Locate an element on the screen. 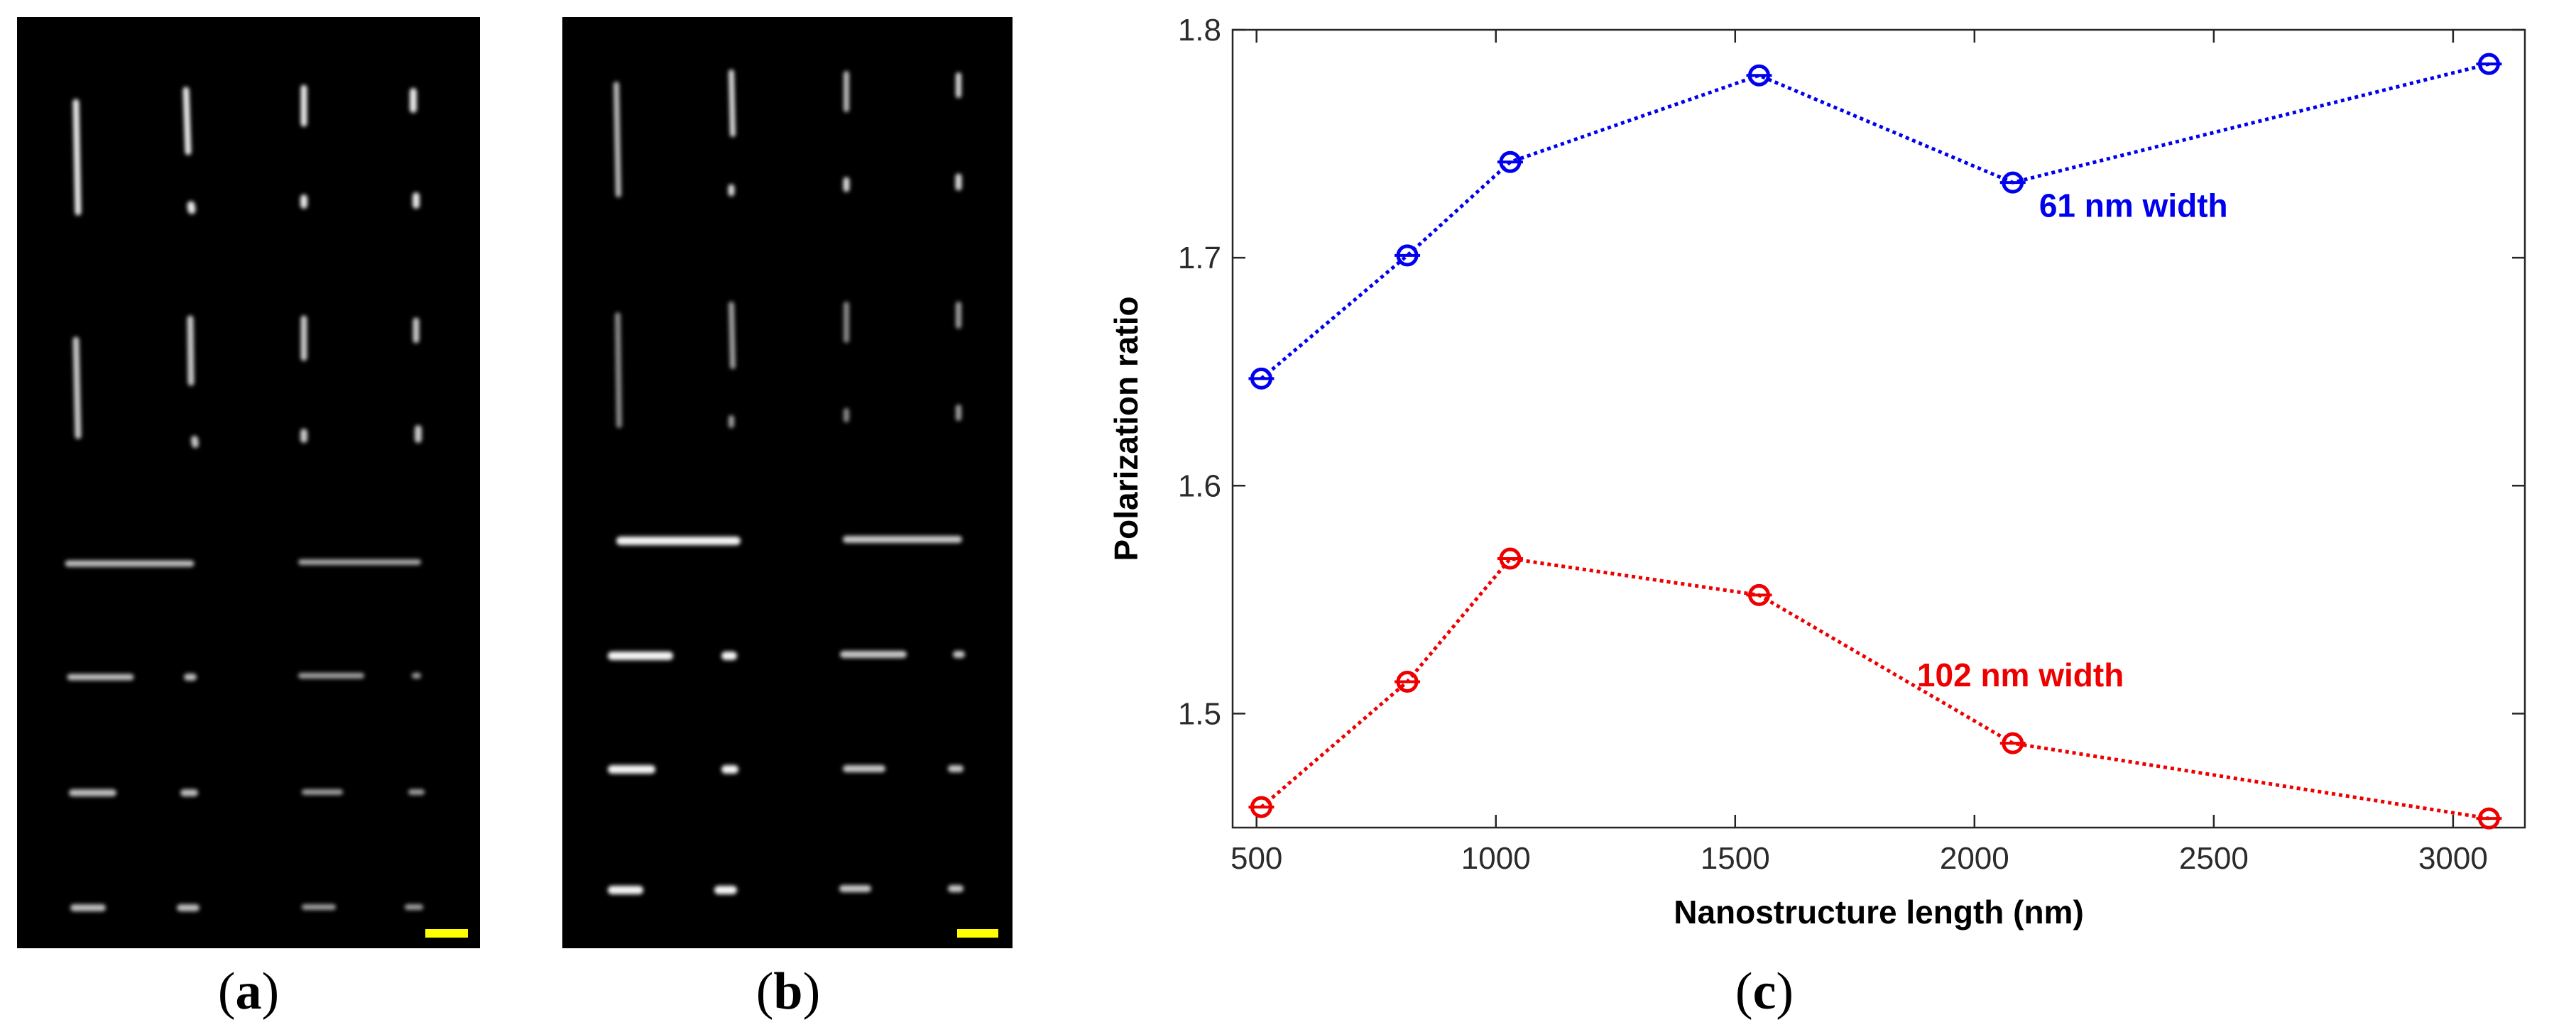  y-tick-label: 1.7 is located at coordinates (1199, 258).